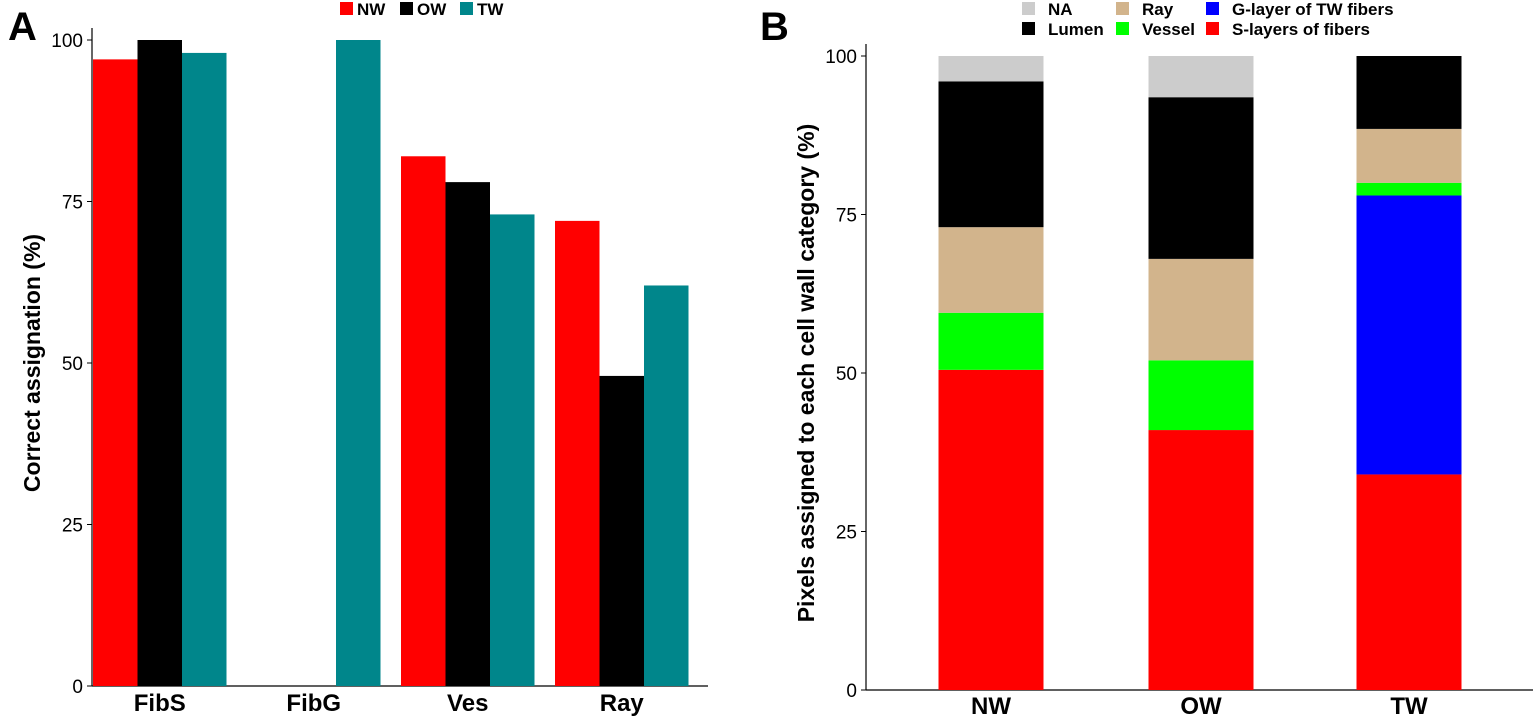  Describe the element at coordinates (1409, 704) in the screenshot. I see `panel-b-x-tick-label-tw: TW` at that location.